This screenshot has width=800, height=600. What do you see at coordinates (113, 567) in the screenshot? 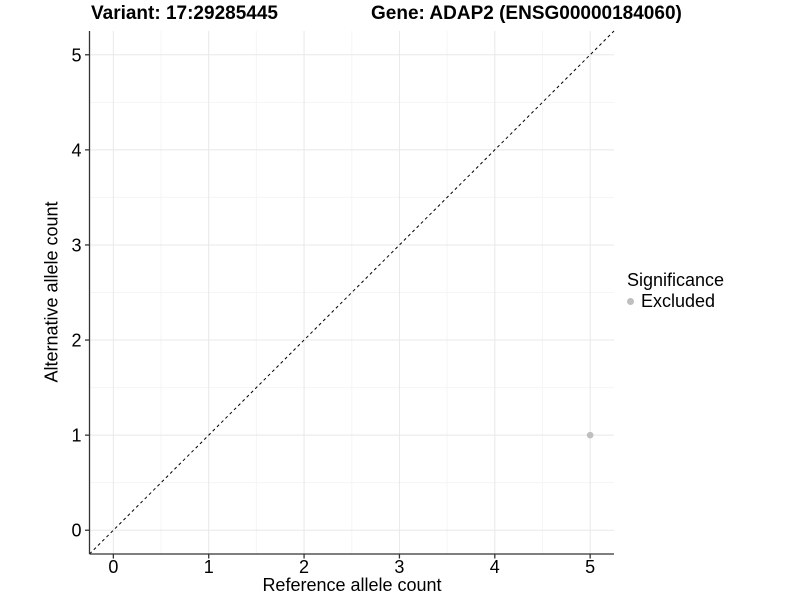
I see `x-tick-label: 0` at bounding box center [113, 567].